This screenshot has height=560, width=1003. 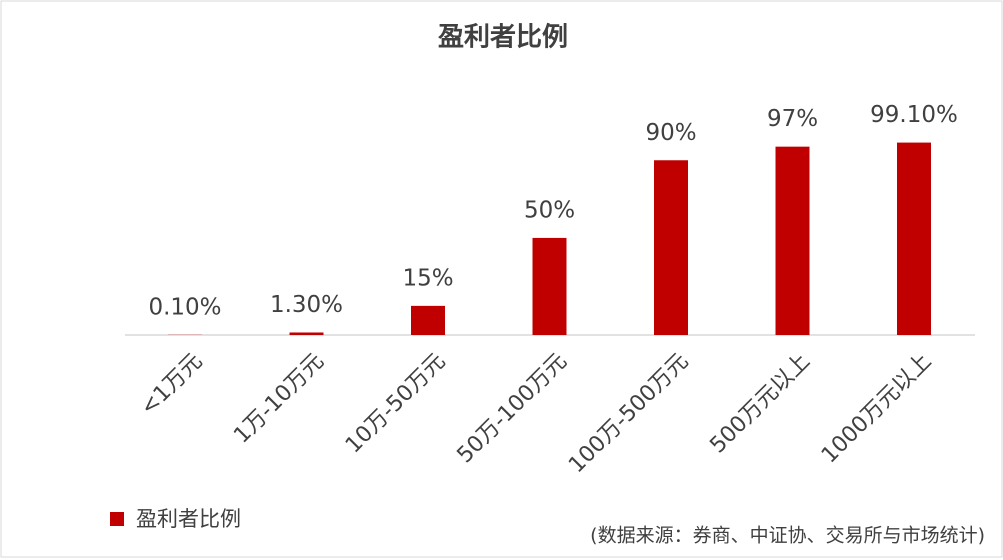 What do you see at coordinates (427, 278) in the screenshot?
I see `data-label: 15%` at bounding box center [427, 278].